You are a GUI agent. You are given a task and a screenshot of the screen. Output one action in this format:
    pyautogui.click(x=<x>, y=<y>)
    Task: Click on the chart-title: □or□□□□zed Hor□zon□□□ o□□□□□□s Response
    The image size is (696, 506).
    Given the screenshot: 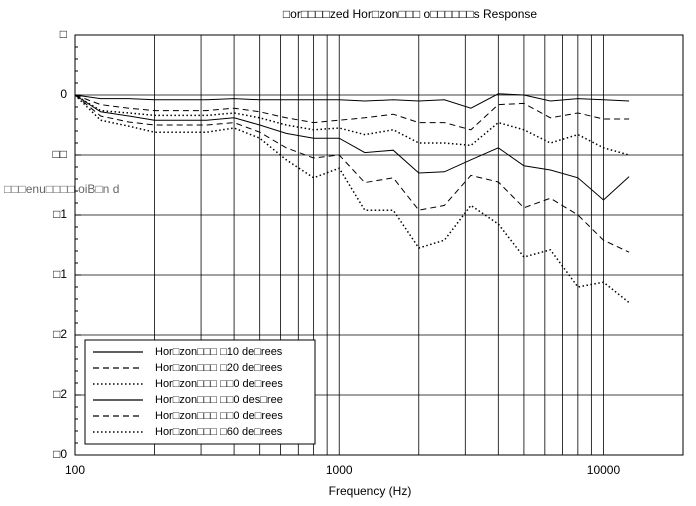 What is the action you would take?
    pyautogui.click(x=410, y=14)
    